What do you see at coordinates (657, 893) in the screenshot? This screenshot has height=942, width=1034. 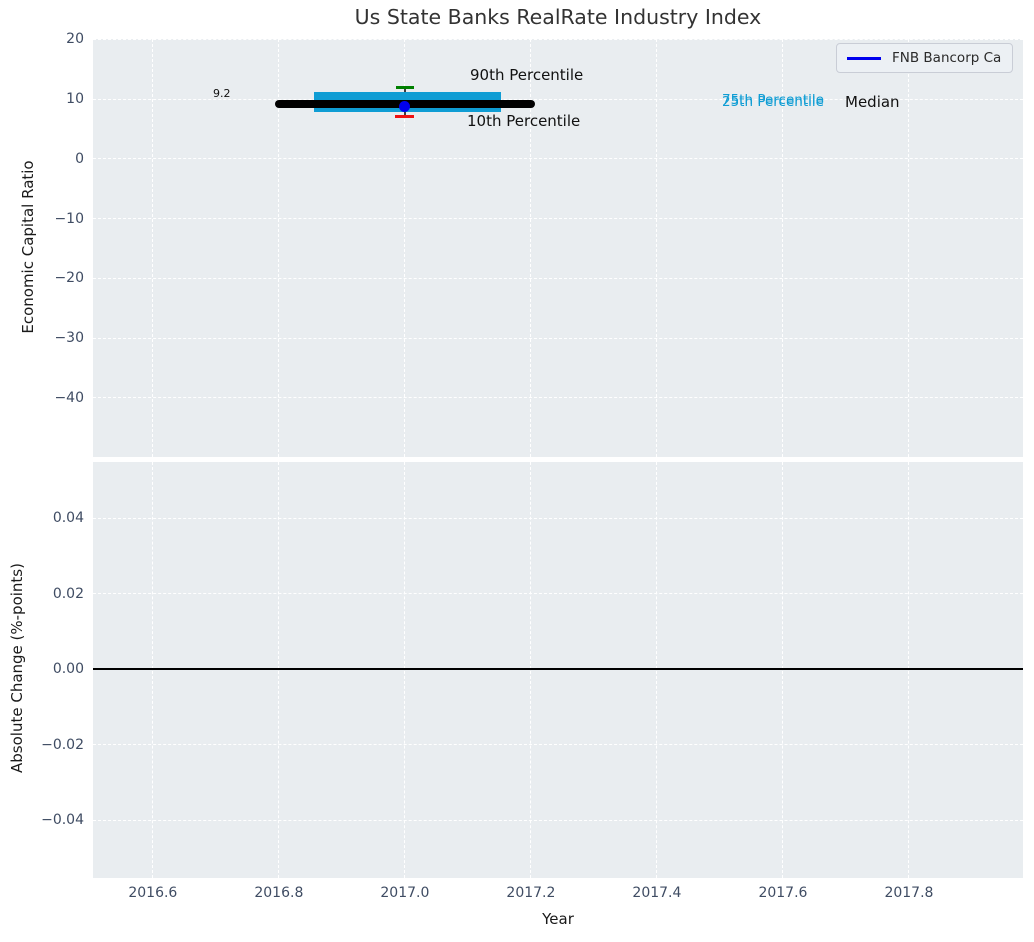 I see `x-tick-label: 2017.4` at bounding box center [657, 893].